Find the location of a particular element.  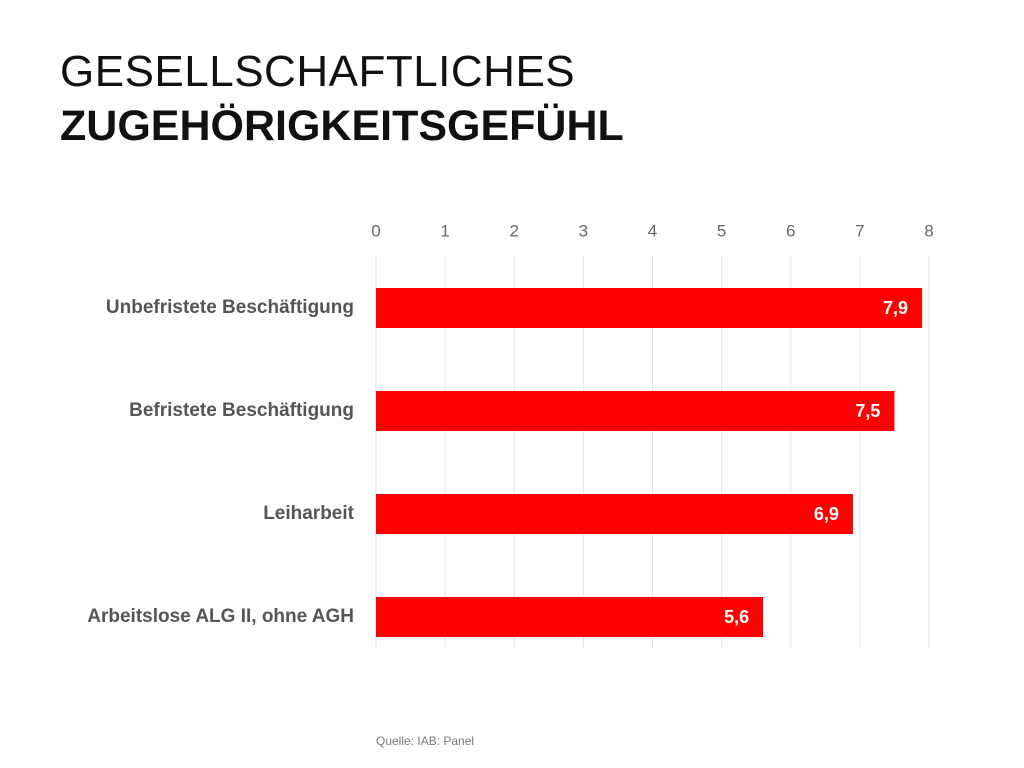

value-label: 6,9 is located at coordinates (826, 514).